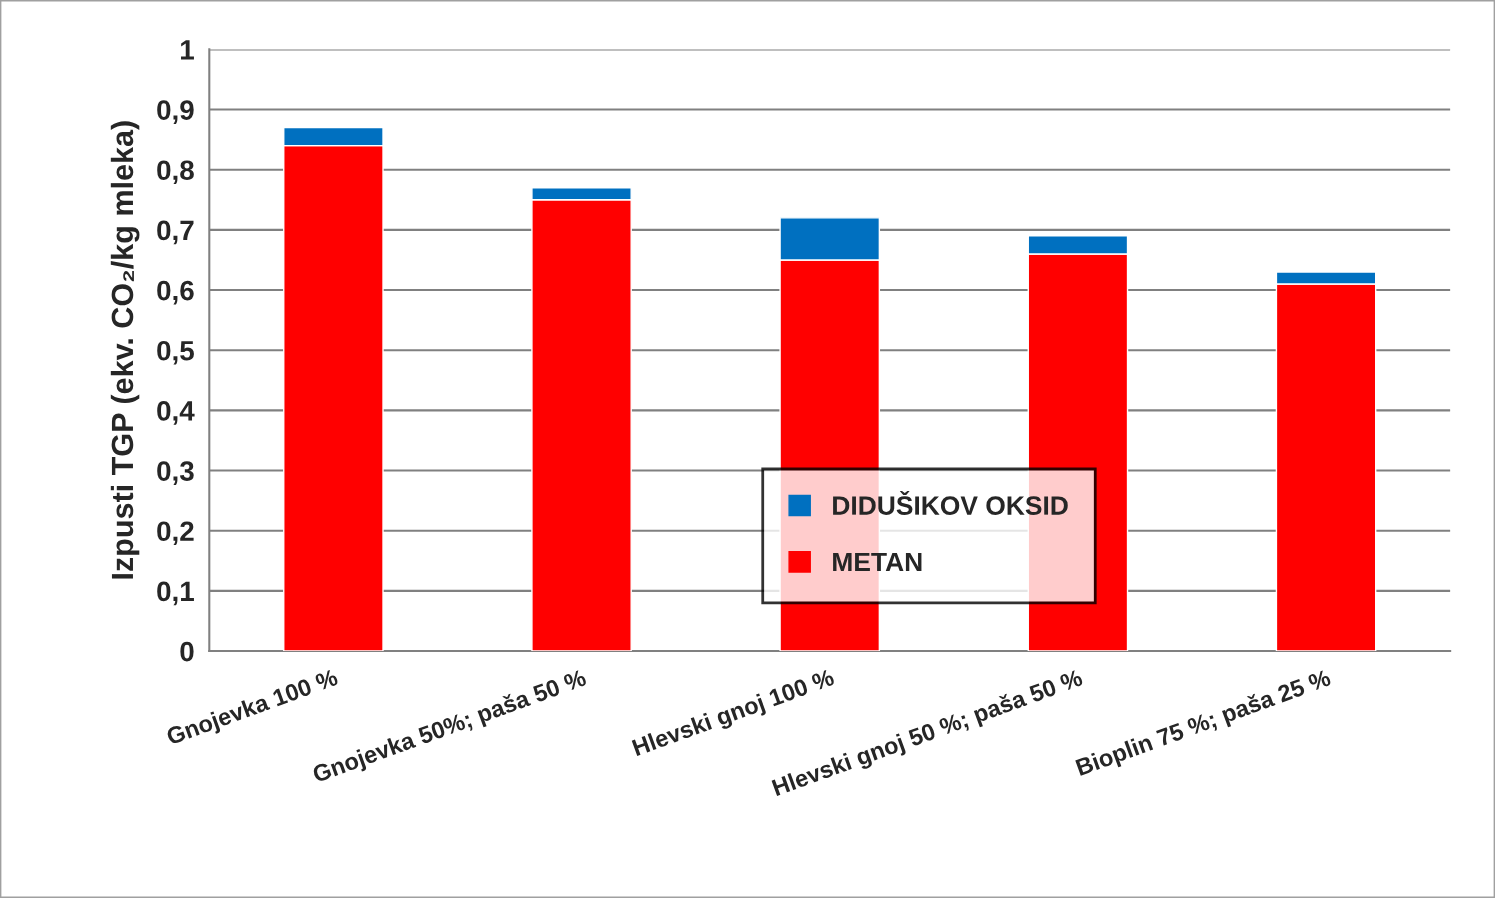  What do you see at coordinates (175, 172) in the screenshot?
I see `y-tick-label: 0,8` at bounding box center [175, 172].